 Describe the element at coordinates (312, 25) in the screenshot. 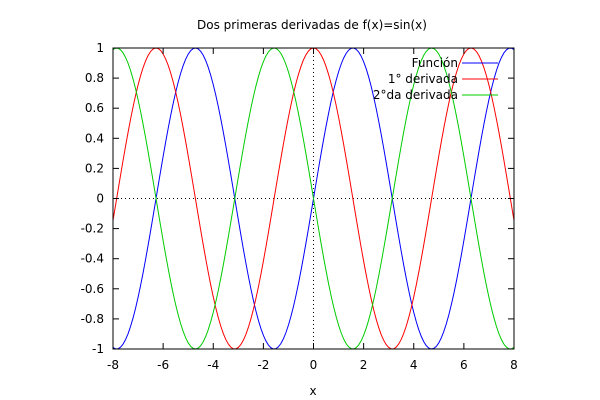

I see `chart-title: Dos primeras derivadas de f(x)=sin(x)` at that location.